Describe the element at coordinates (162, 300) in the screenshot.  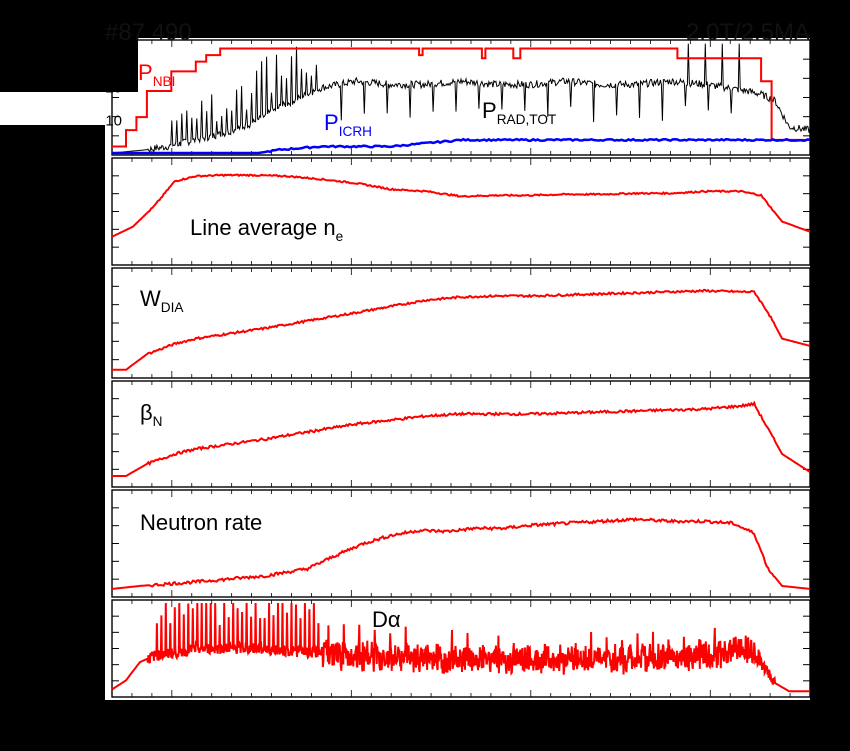
I see `label-w-dia: WDIA` at that location.